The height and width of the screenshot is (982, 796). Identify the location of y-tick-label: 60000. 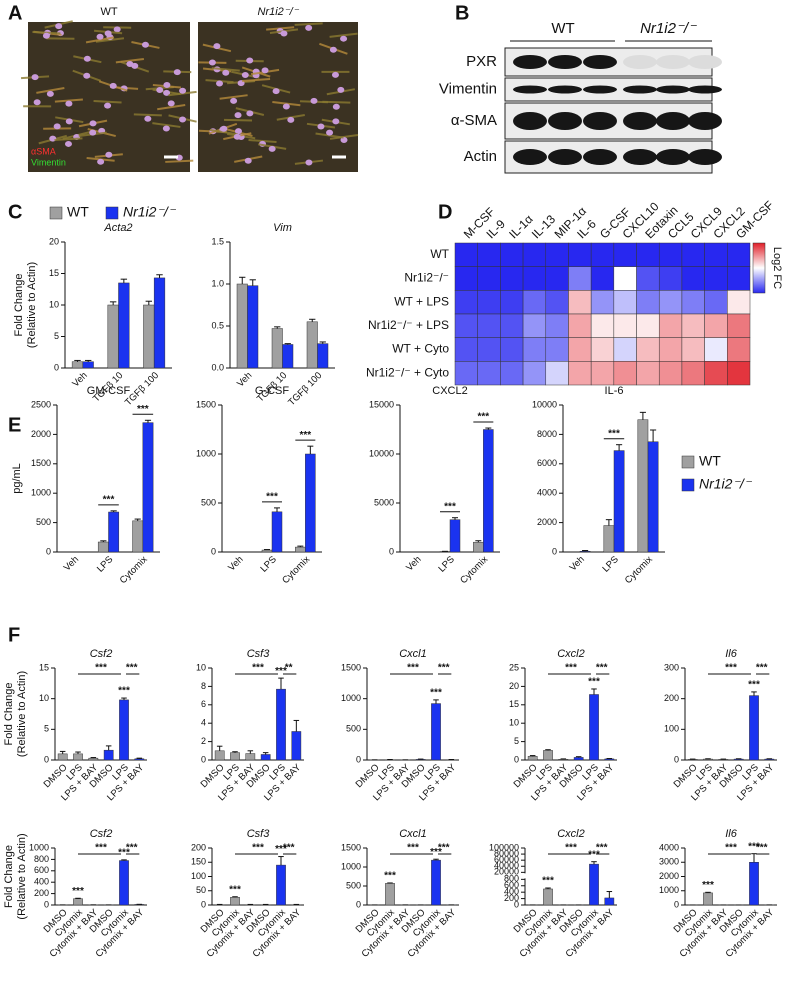
(506, 860).